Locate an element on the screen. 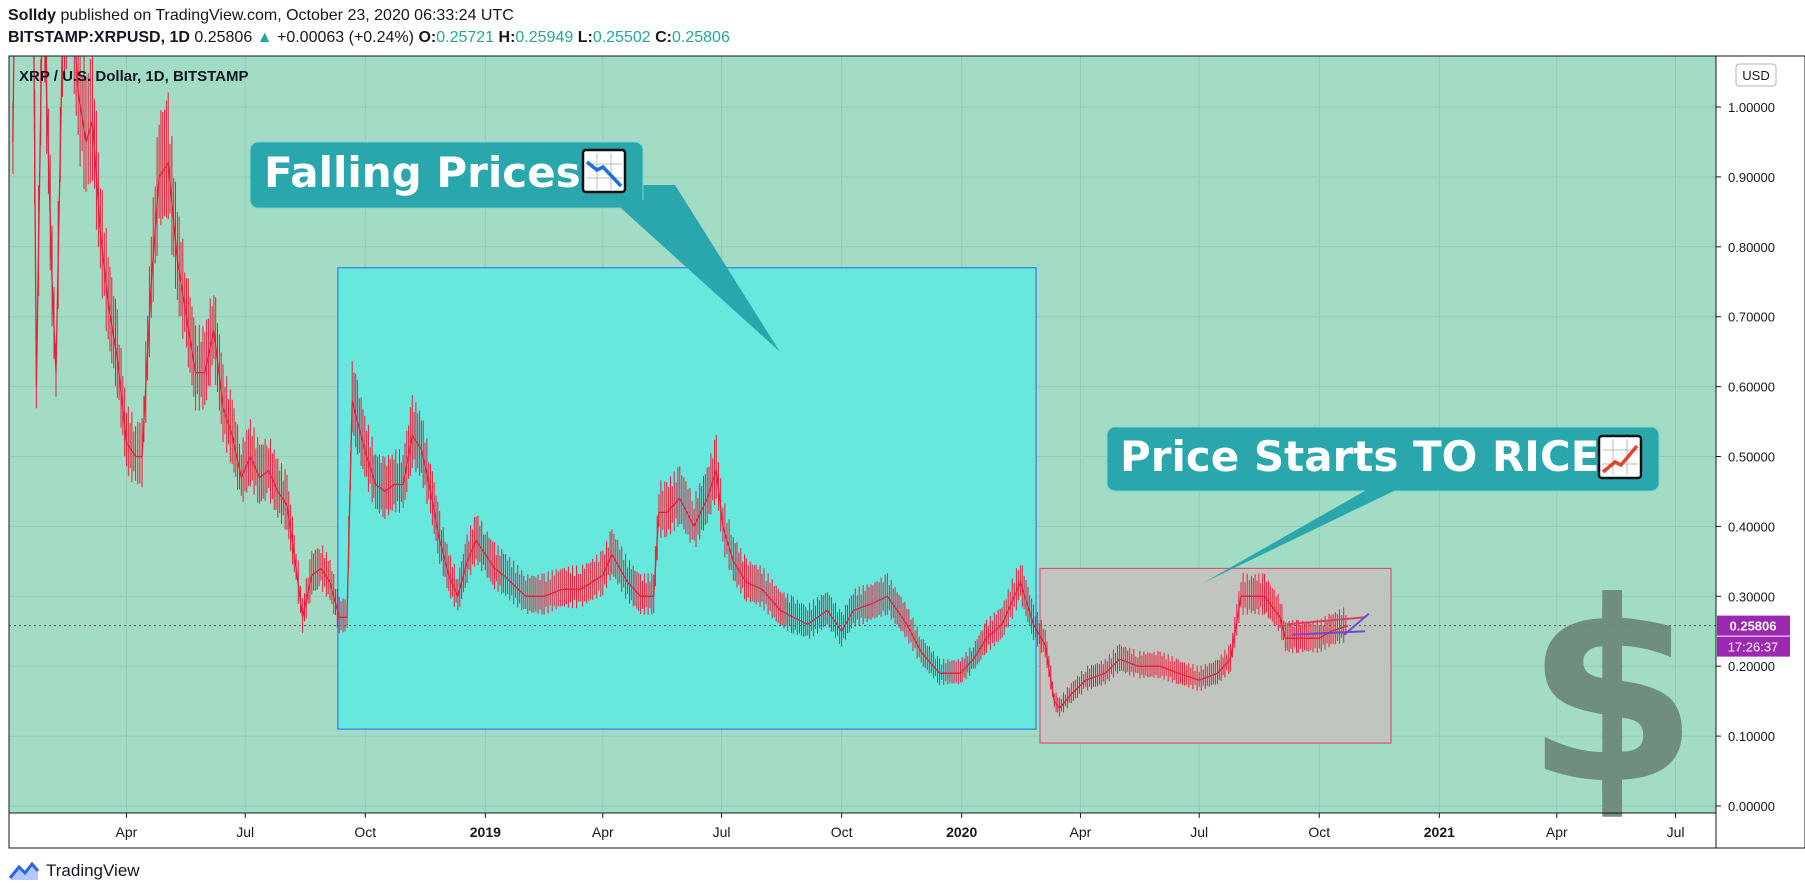  last-price-tag: 0.25806 is located at coordinates (1753, 625).